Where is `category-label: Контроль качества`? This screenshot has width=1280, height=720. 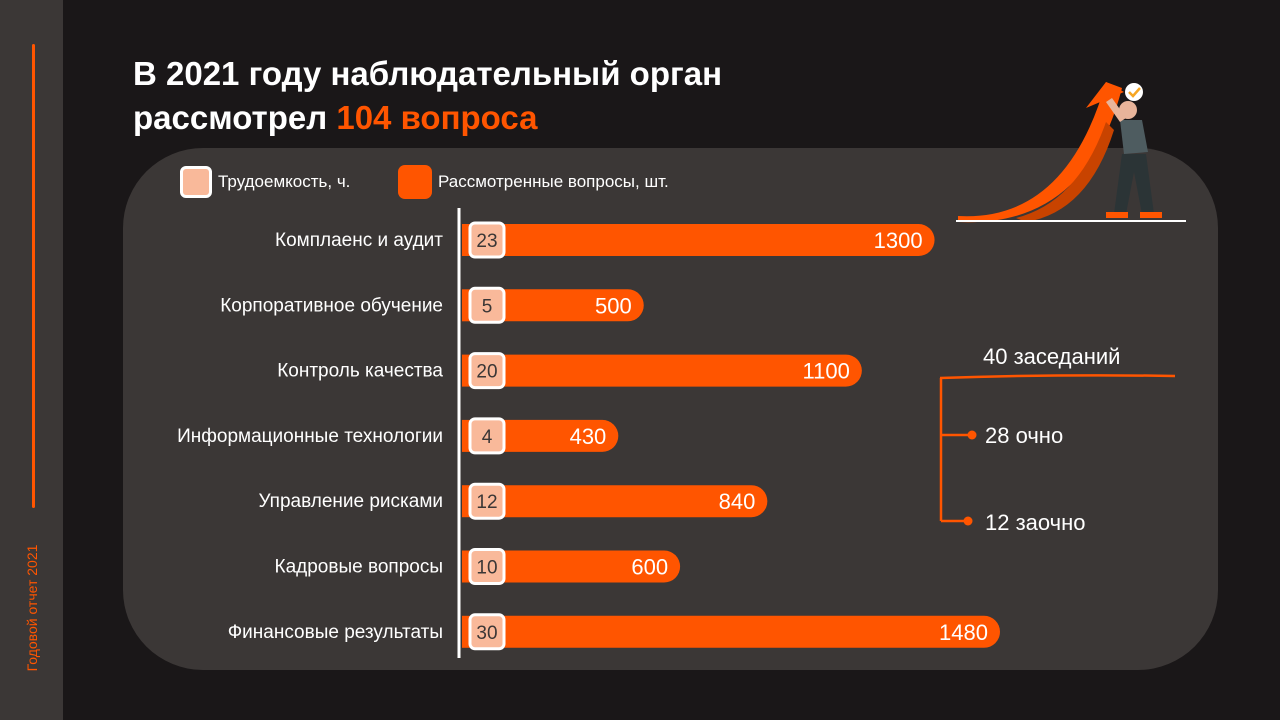 category-label: Контроль качества is located at coordinates (360, 371).